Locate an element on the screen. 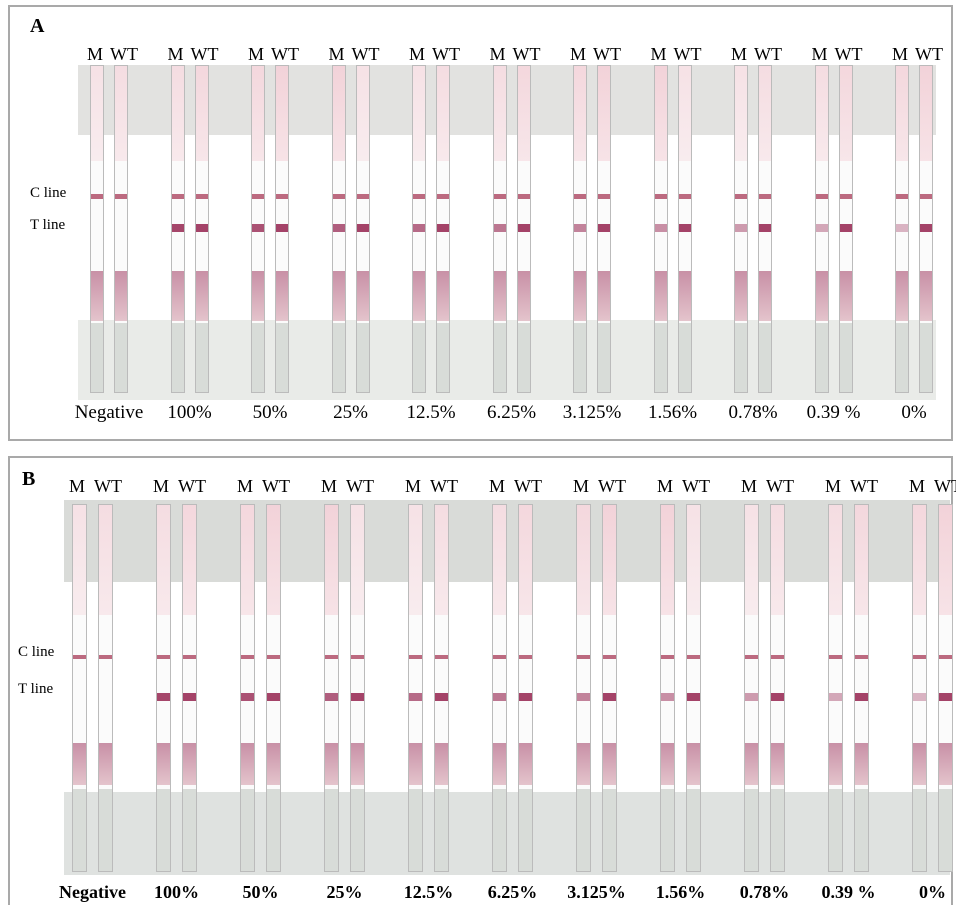 The width and height of the screenshot is (956, 907). concentration-label: 0.39 % is located at coordinates (848, 892).